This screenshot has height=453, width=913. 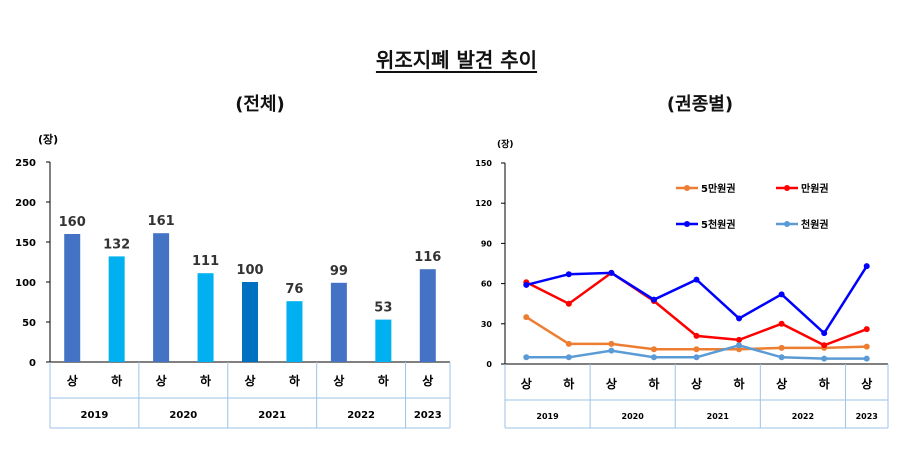 What do you see at coordinates (815, 188) in the screenshot?
I see `legend-label: 만원권` at bounding box center [815, 188].